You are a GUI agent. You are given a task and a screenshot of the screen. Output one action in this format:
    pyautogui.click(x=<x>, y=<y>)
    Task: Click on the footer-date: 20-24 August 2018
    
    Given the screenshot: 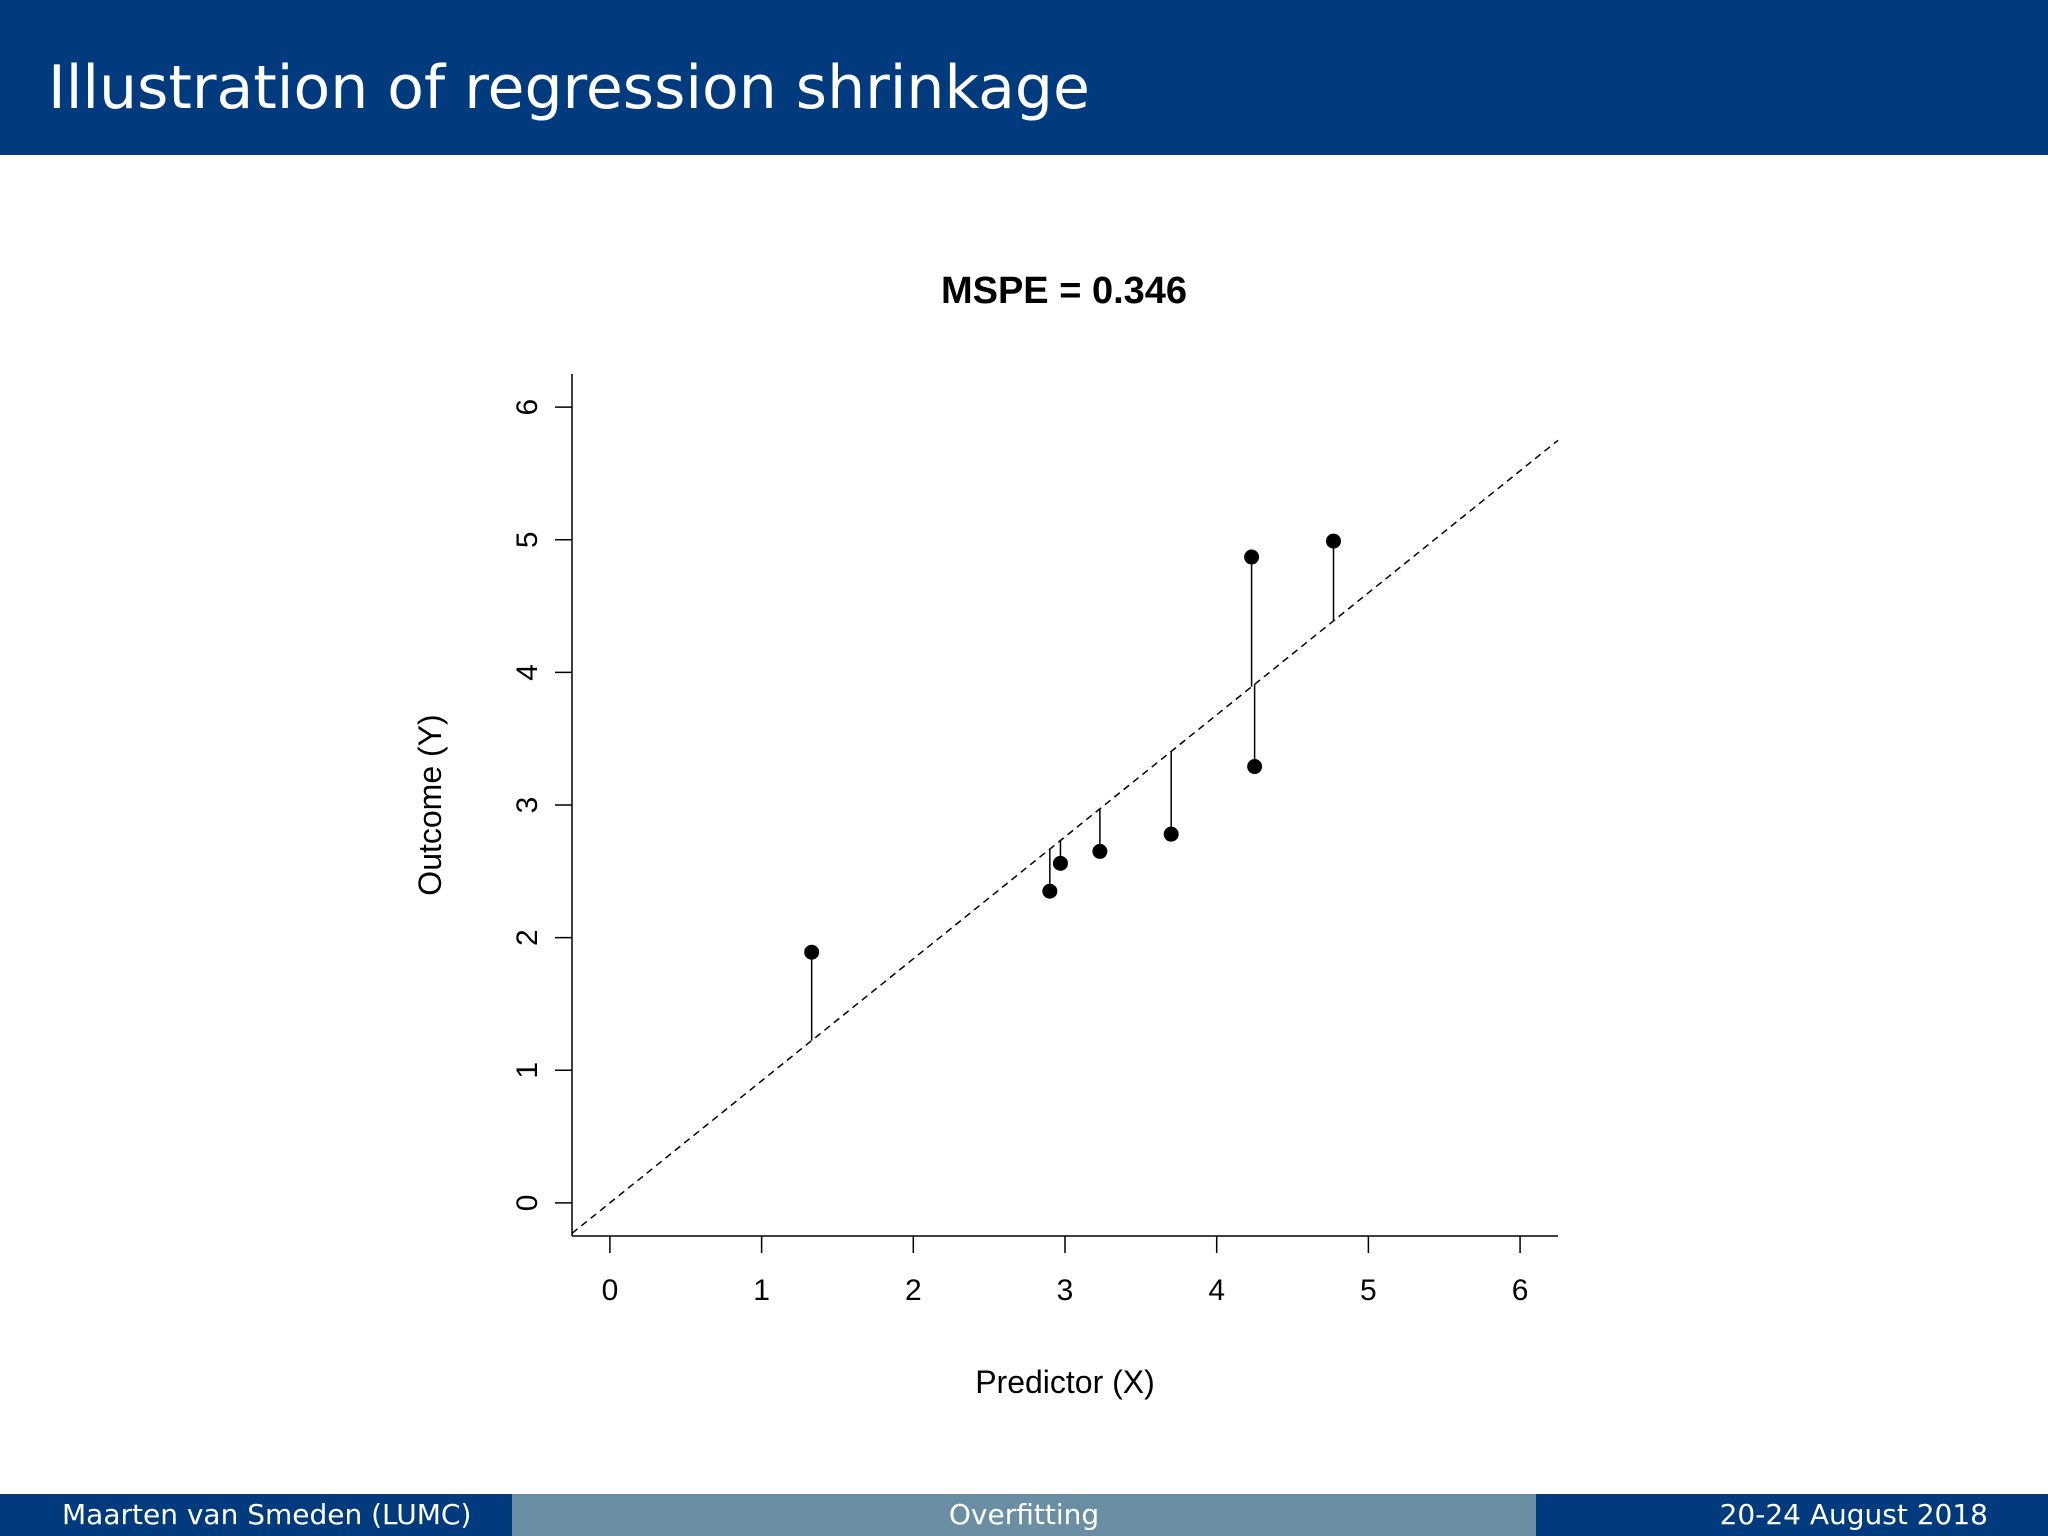 What is the action you would take?
    pyautogui.click(x=1792, y=1515)
    